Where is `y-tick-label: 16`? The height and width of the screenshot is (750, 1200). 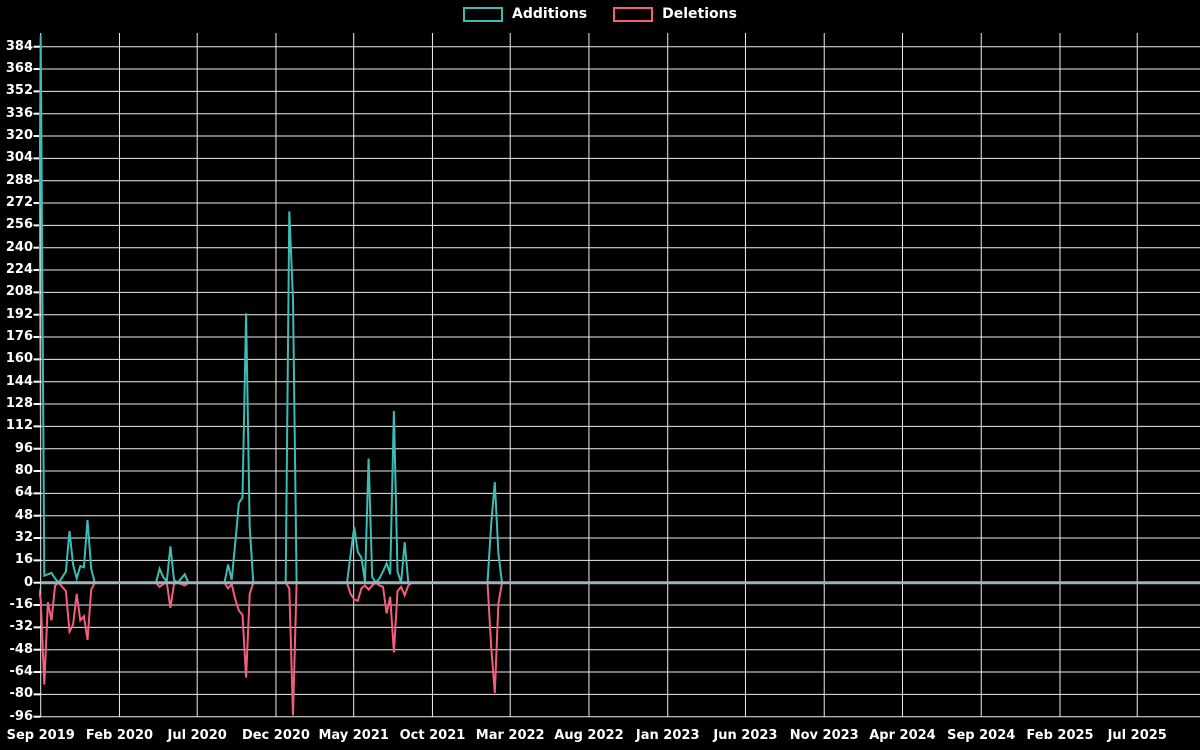
y-tick-label: 16 is located at coordinates (23, 560).